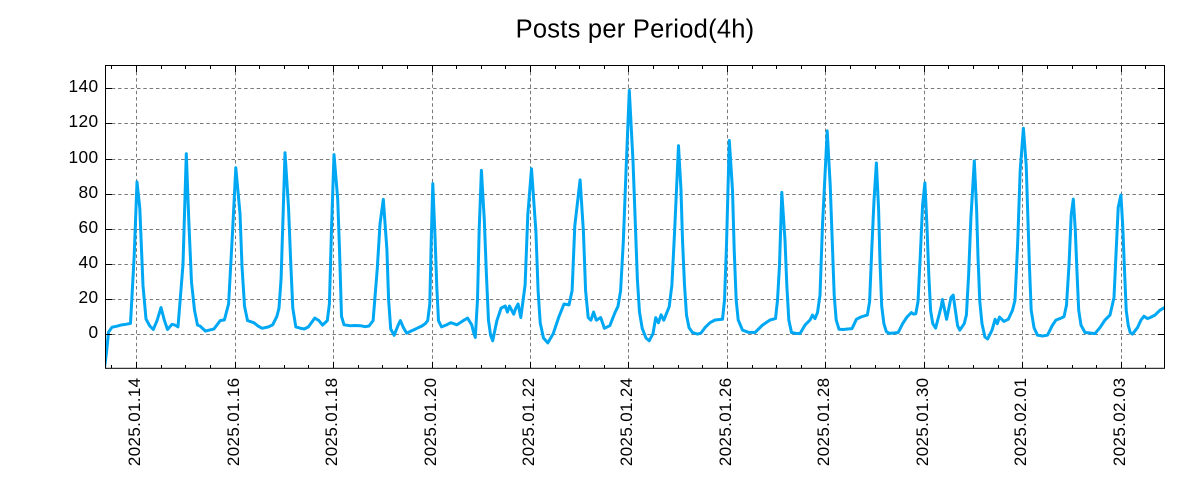 The width and height of the screenshot is (1200, 500). I want to click on svg-text: Posts per Period(4h), so click(635, 30).